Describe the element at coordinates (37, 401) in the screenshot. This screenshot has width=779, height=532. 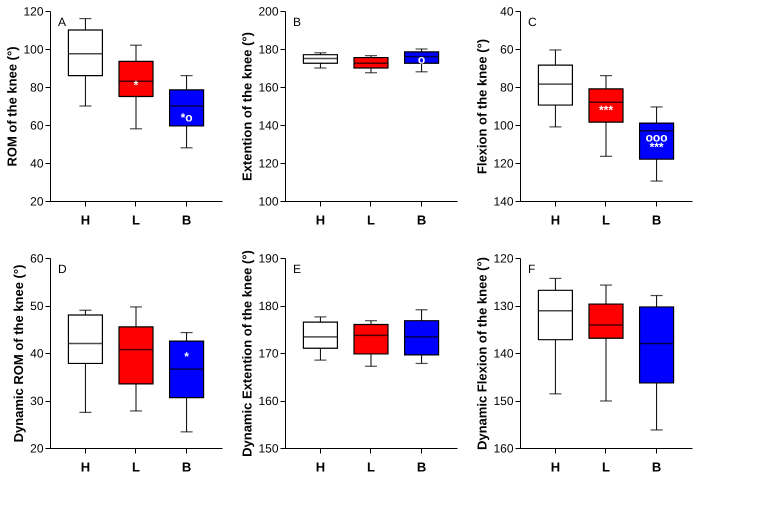
I see `y-tick-label: 30` at that location.